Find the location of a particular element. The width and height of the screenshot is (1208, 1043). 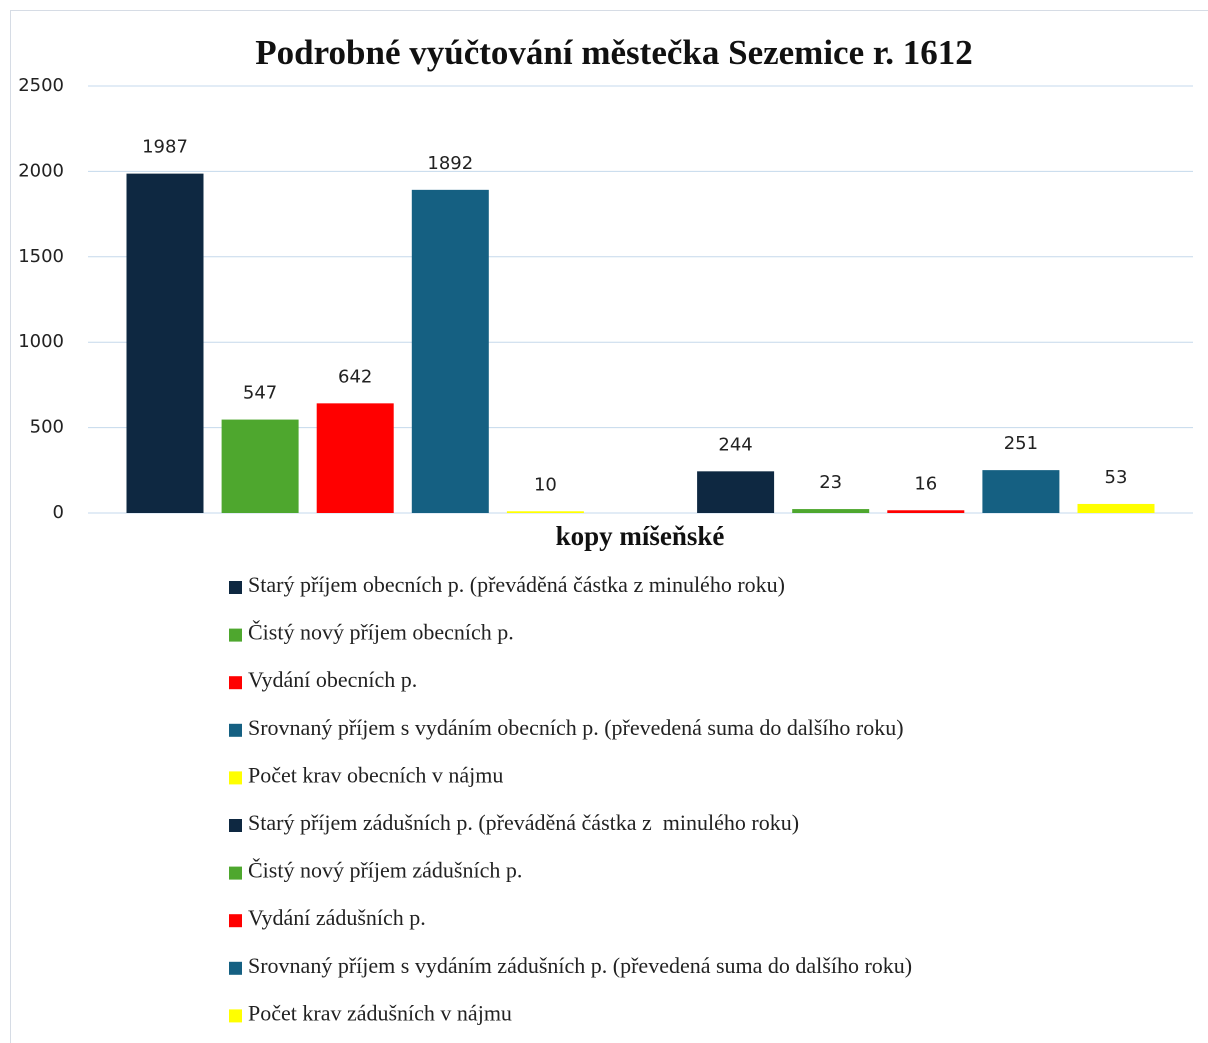

y-tick-label: 1500 is located at coordinates (41, 256).